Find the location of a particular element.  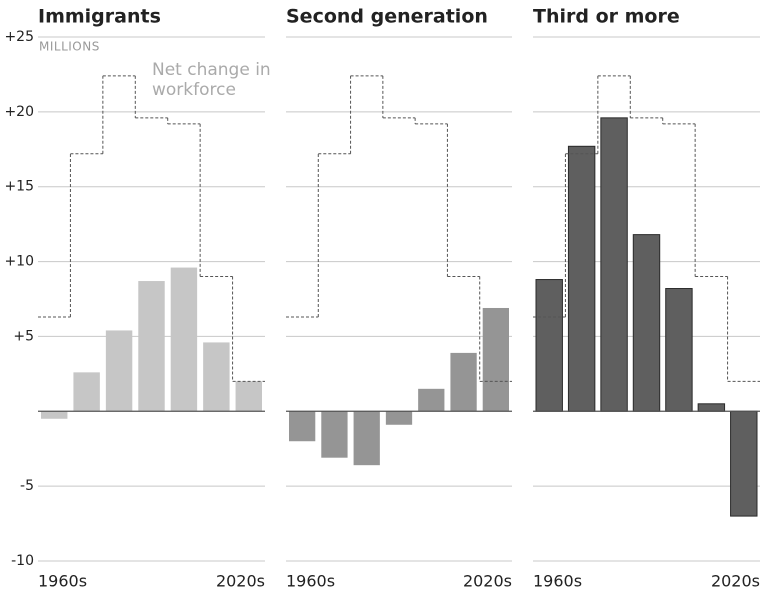

net-change-label: Net change in workforce is located at coordinates (211, 80).